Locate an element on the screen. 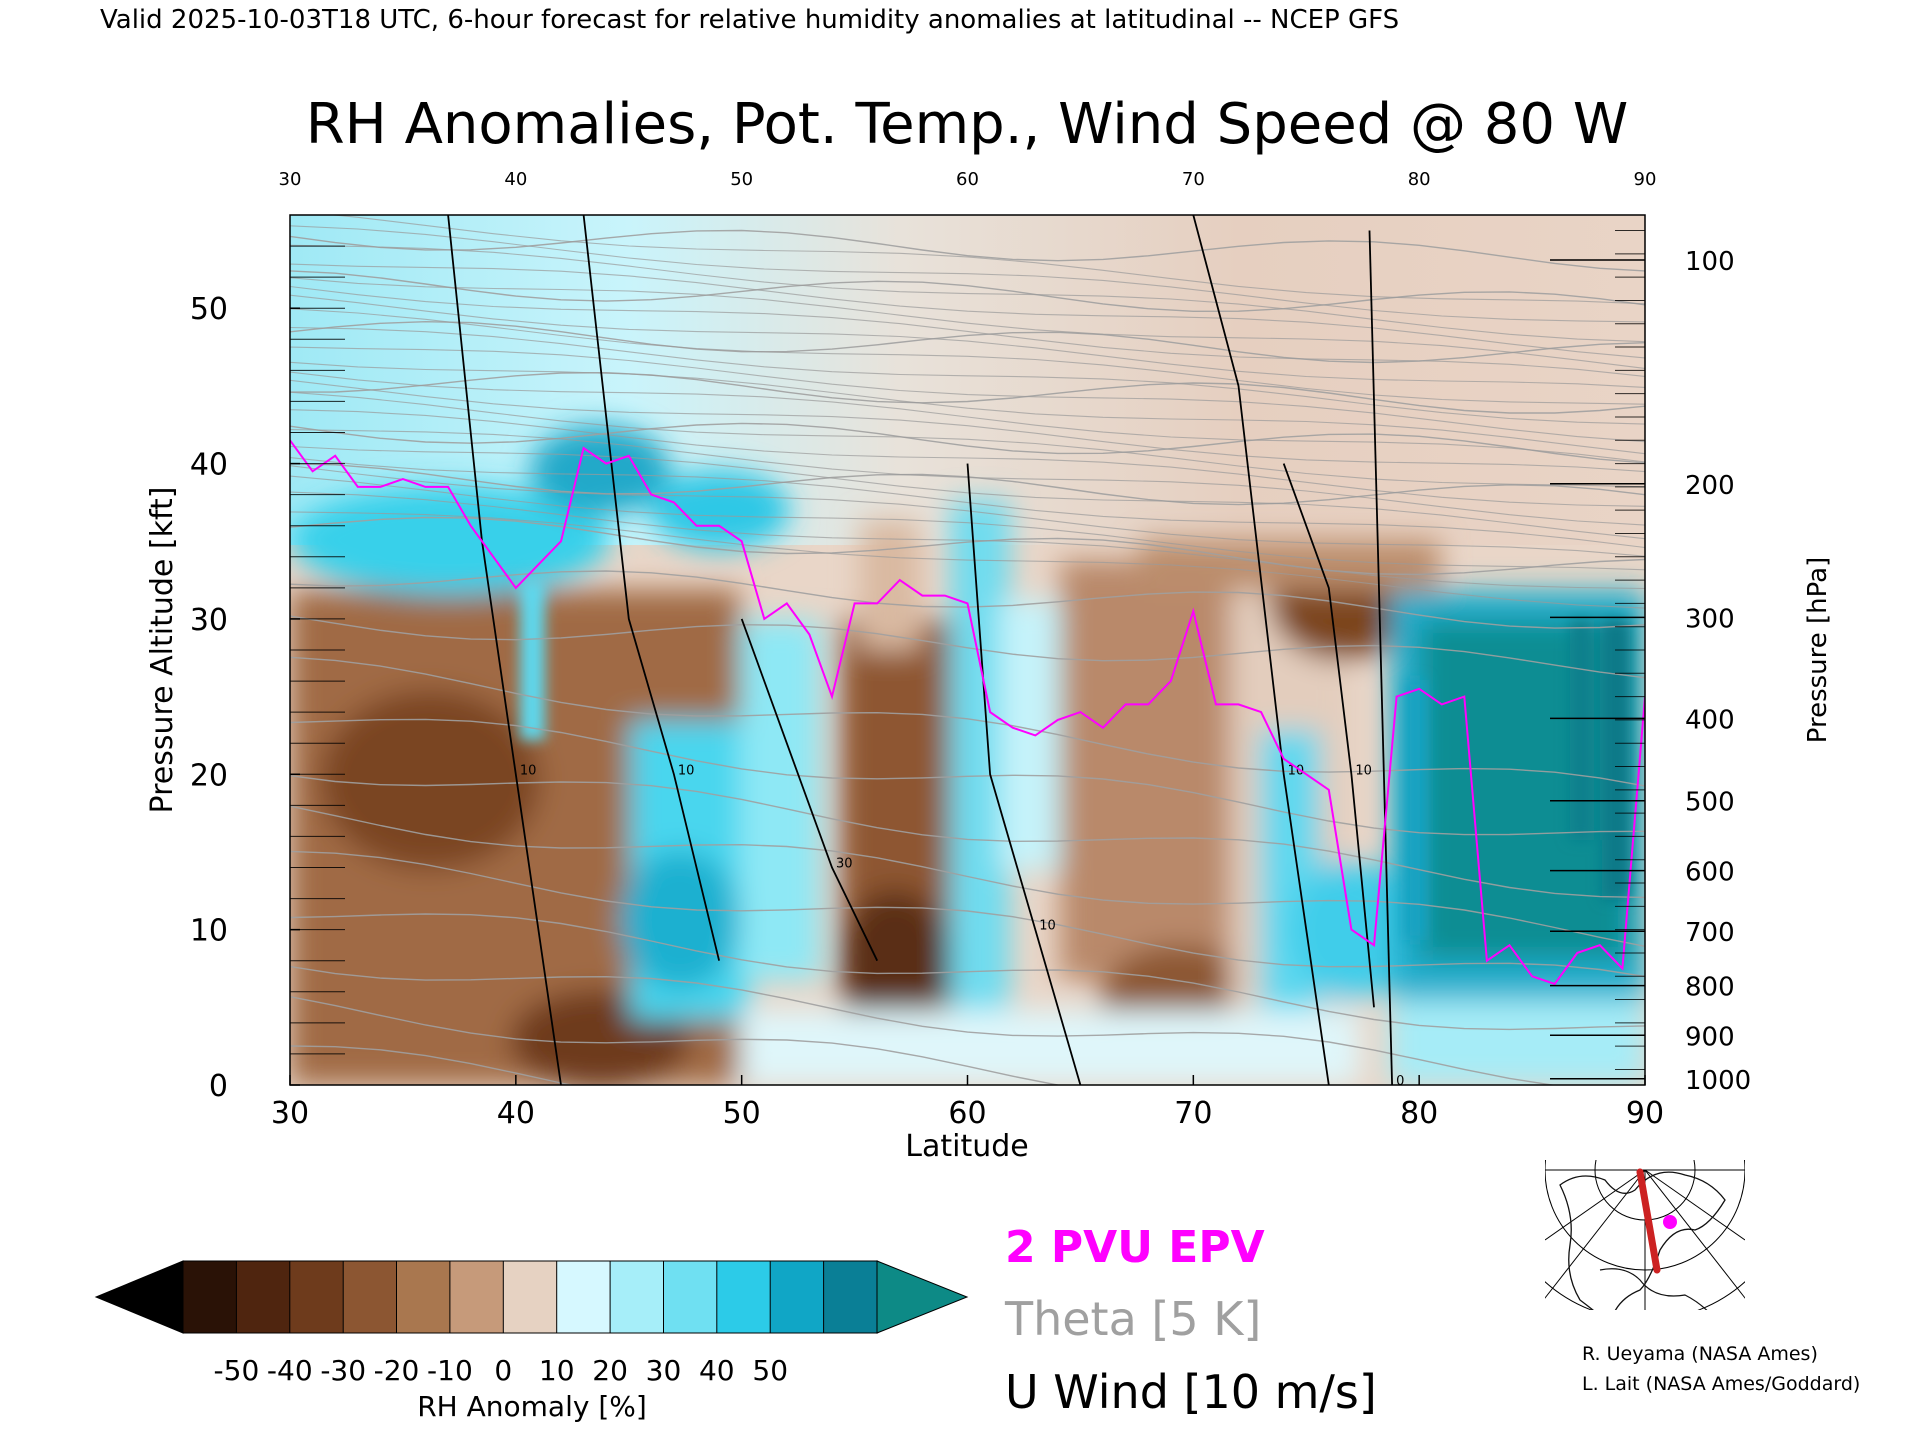 The height and width of the screenshot is (1440, 1920). credit-line-2: L. Lait (NASA Ames/Goddard) is located at coordinates (1721, 1384).